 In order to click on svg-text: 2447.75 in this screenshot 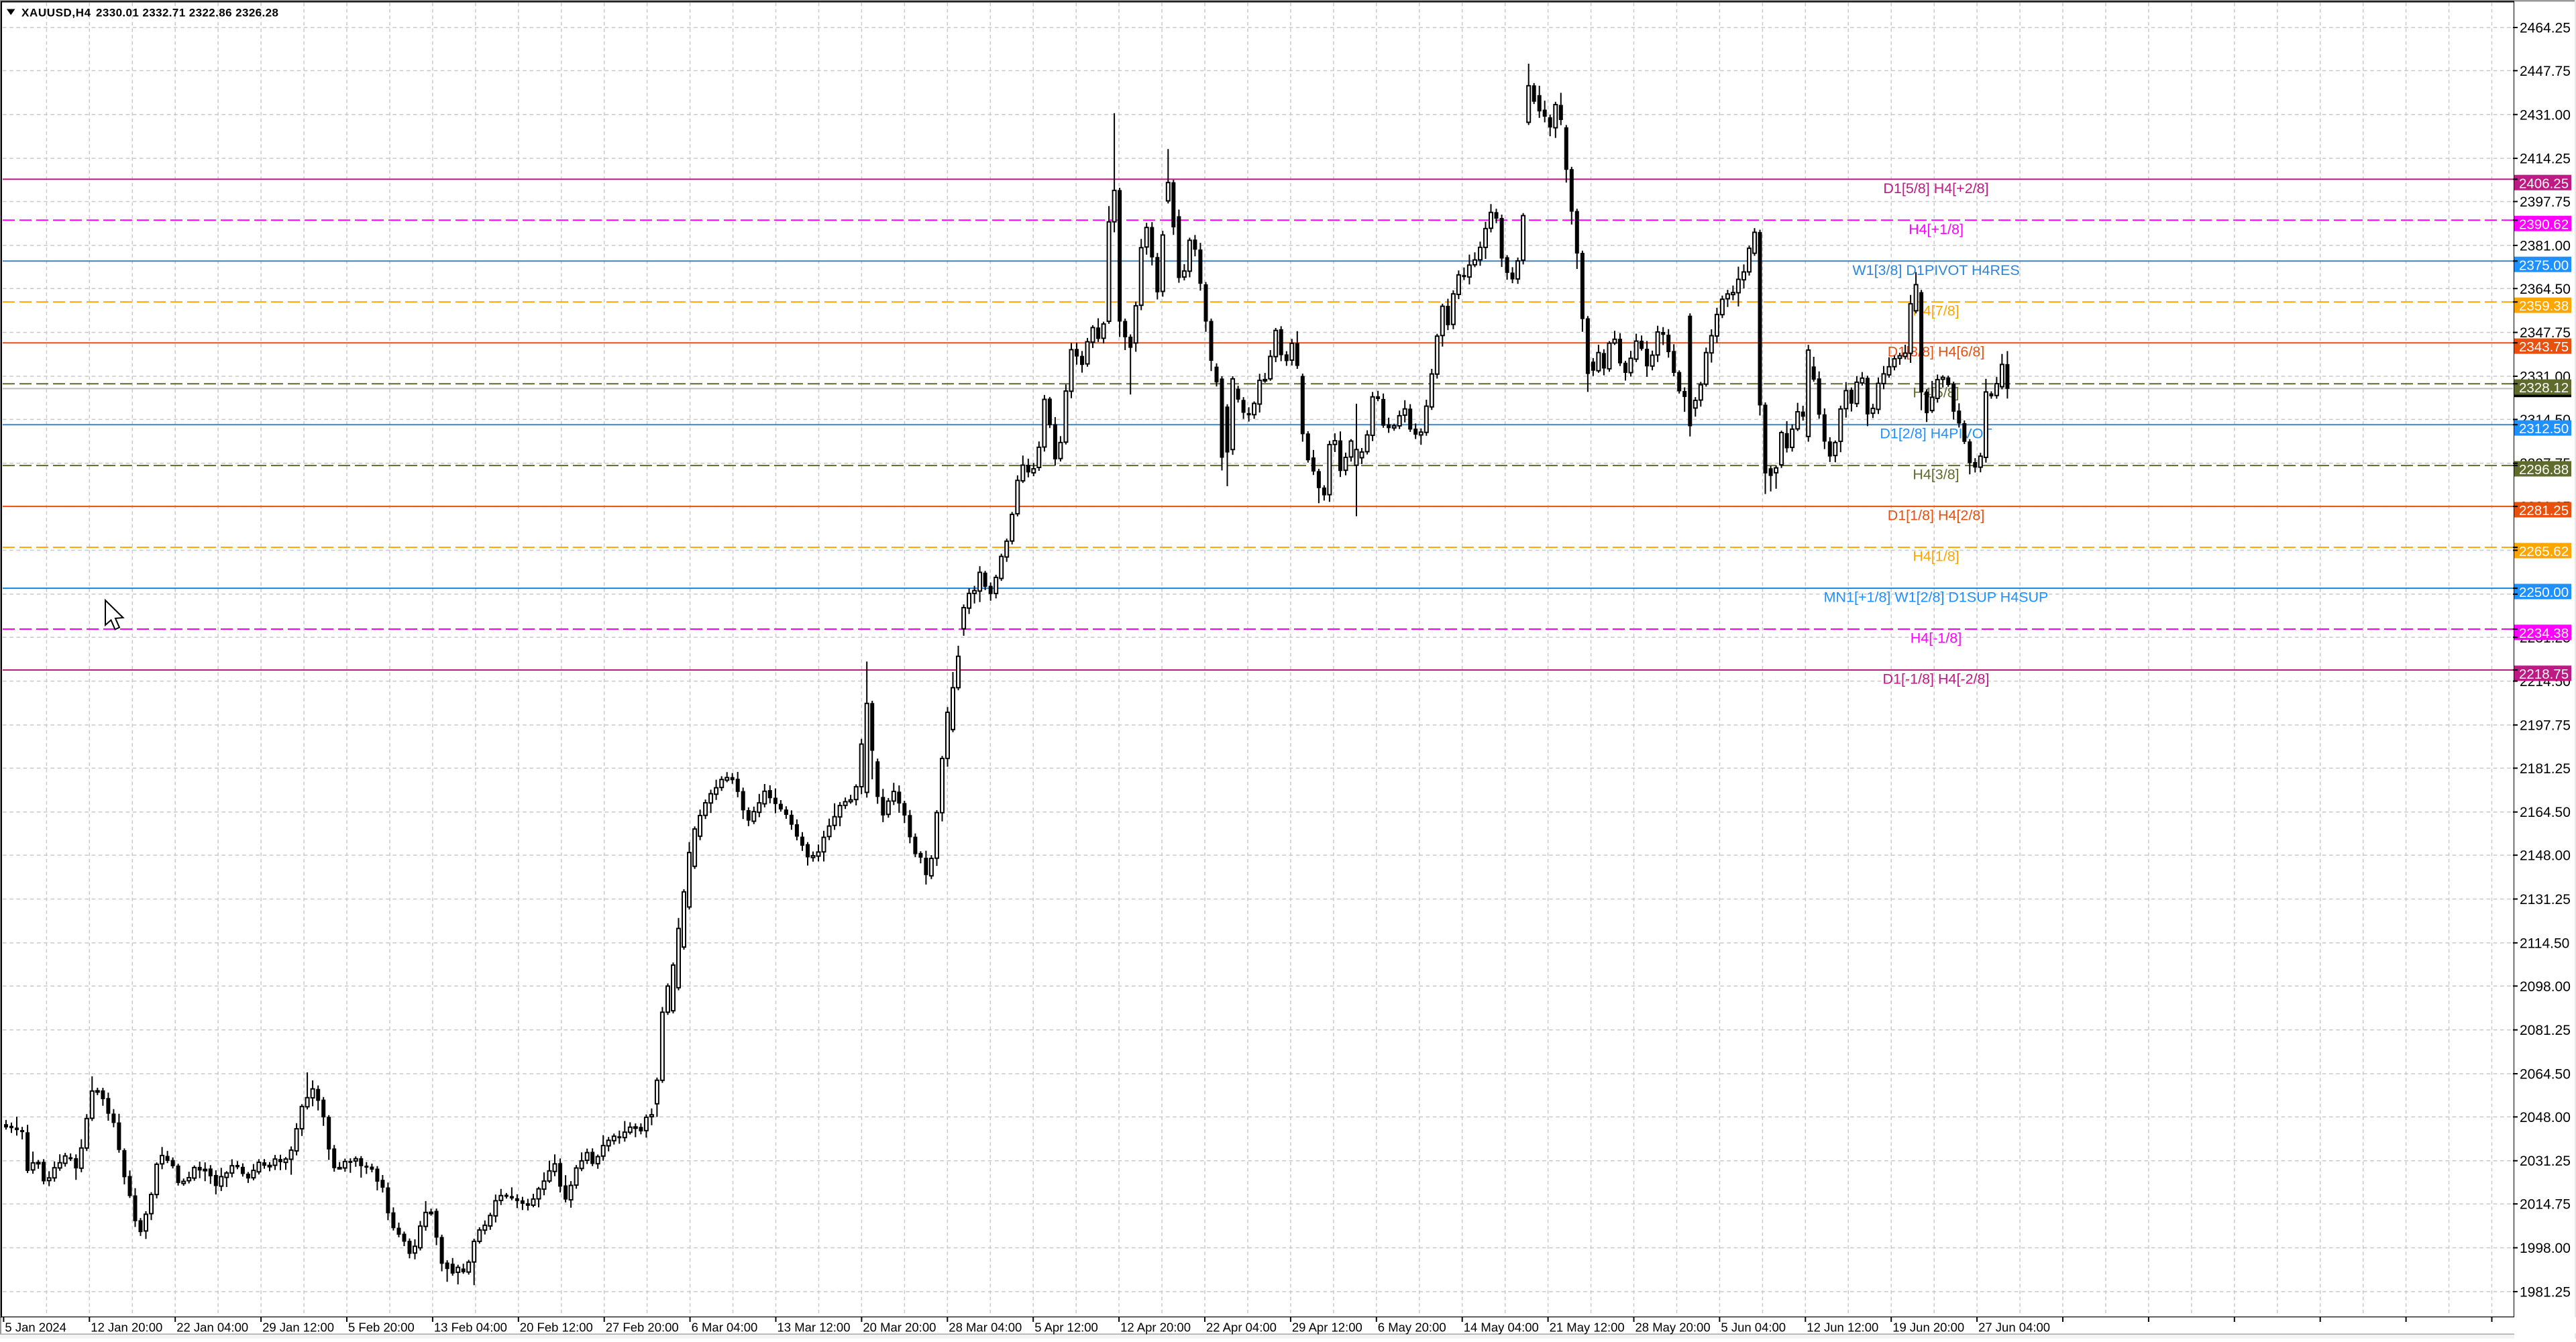, I will do `click(2545, 71)`.